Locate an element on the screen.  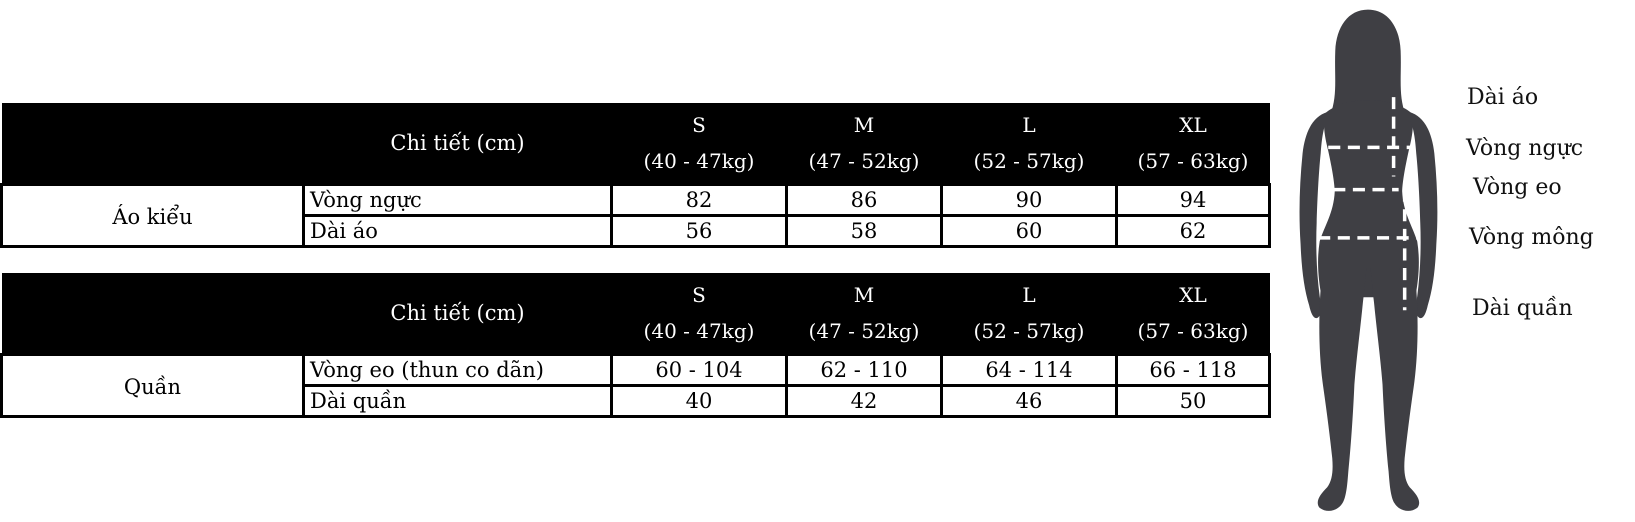
row-label: Dài quần is located at coordinates (457, 400).